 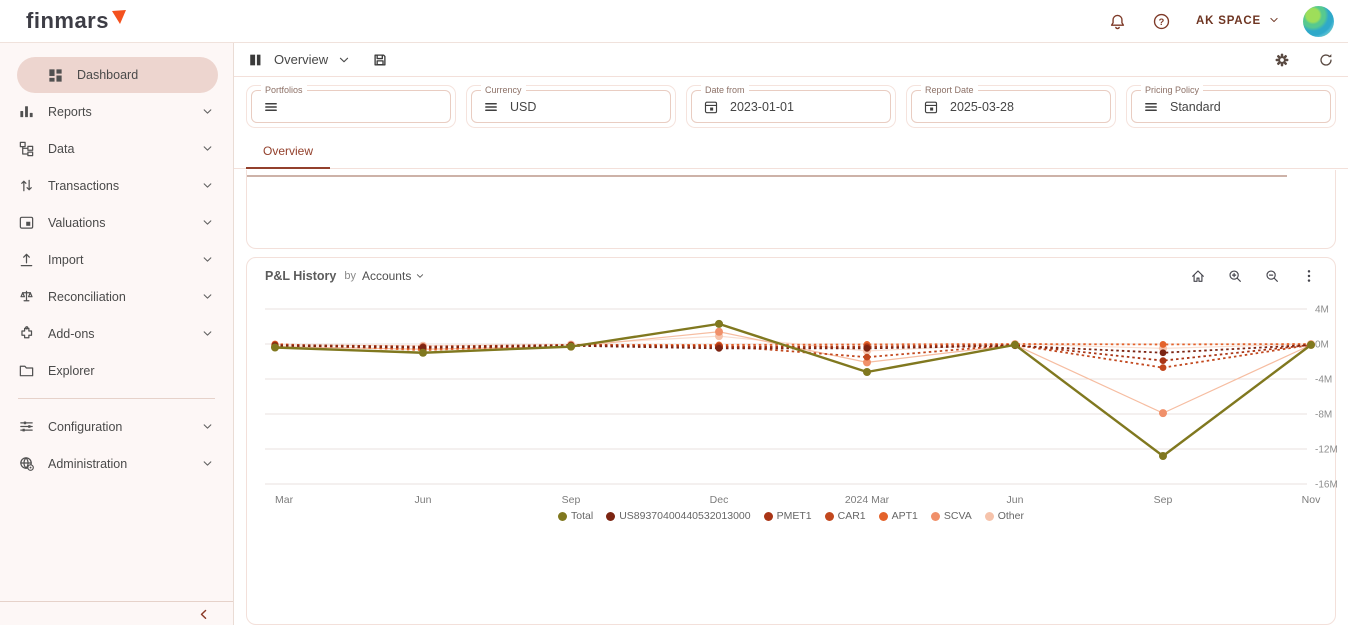 I want to click on sidebar-item-dashboard: Dashboard, so click(x=117, y=75).